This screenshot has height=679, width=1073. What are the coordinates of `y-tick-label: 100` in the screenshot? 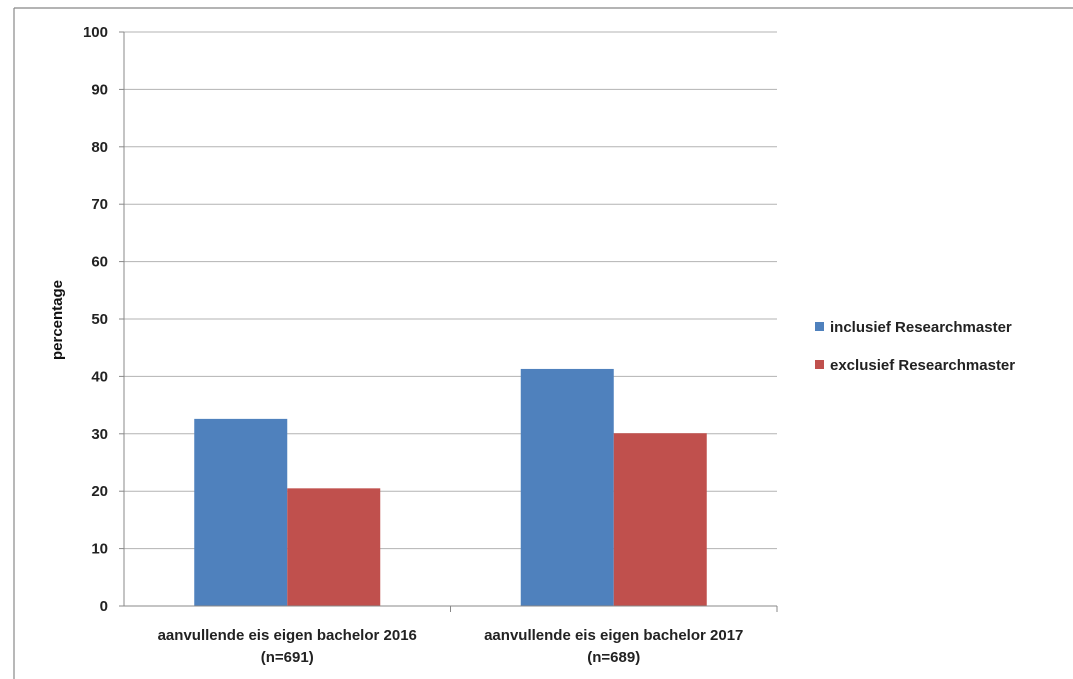 It's located at (95, 32).